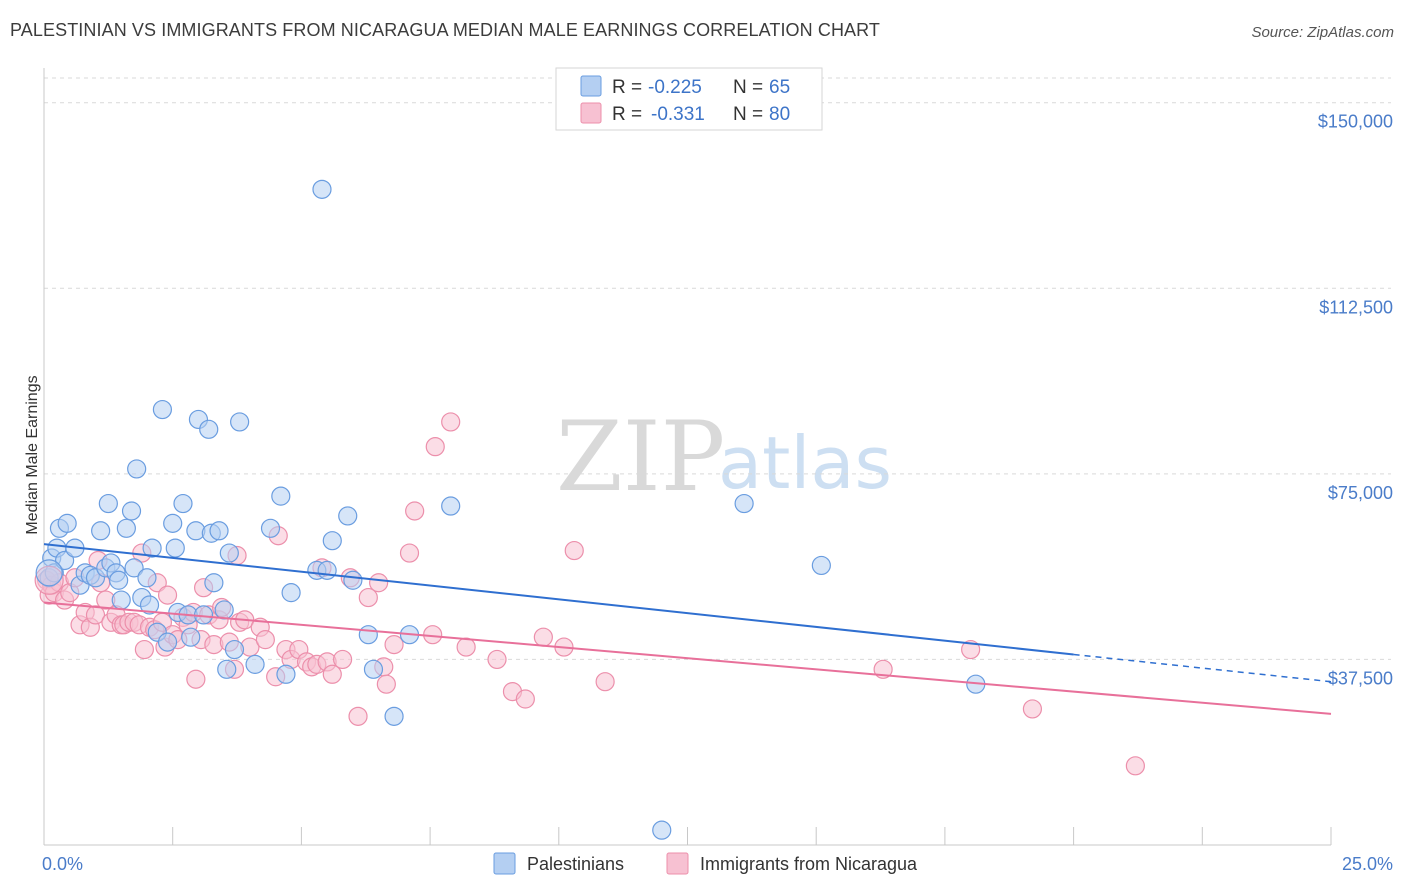  What do you see at coordinates (677, 863) in the screenshot?
I see `series-legend-swatch-nicaragua` at bounding box center [677, 863].